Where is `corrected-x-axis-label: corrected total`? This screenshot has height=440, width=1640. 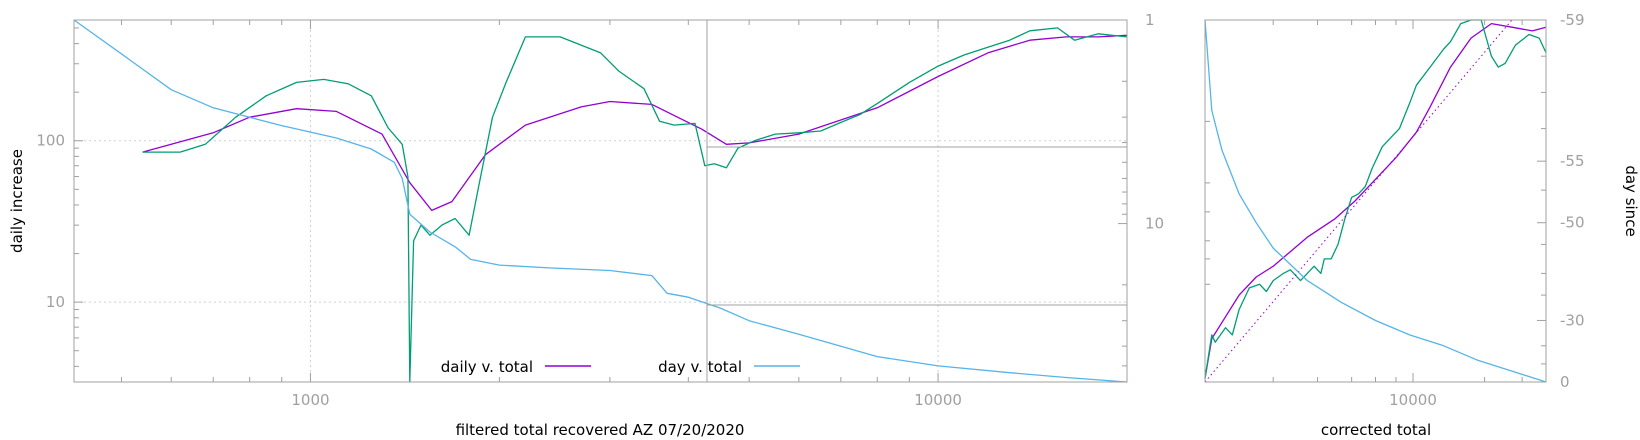 corrected-x-axis-label: corrected total is located at coordinates (1376, 430).